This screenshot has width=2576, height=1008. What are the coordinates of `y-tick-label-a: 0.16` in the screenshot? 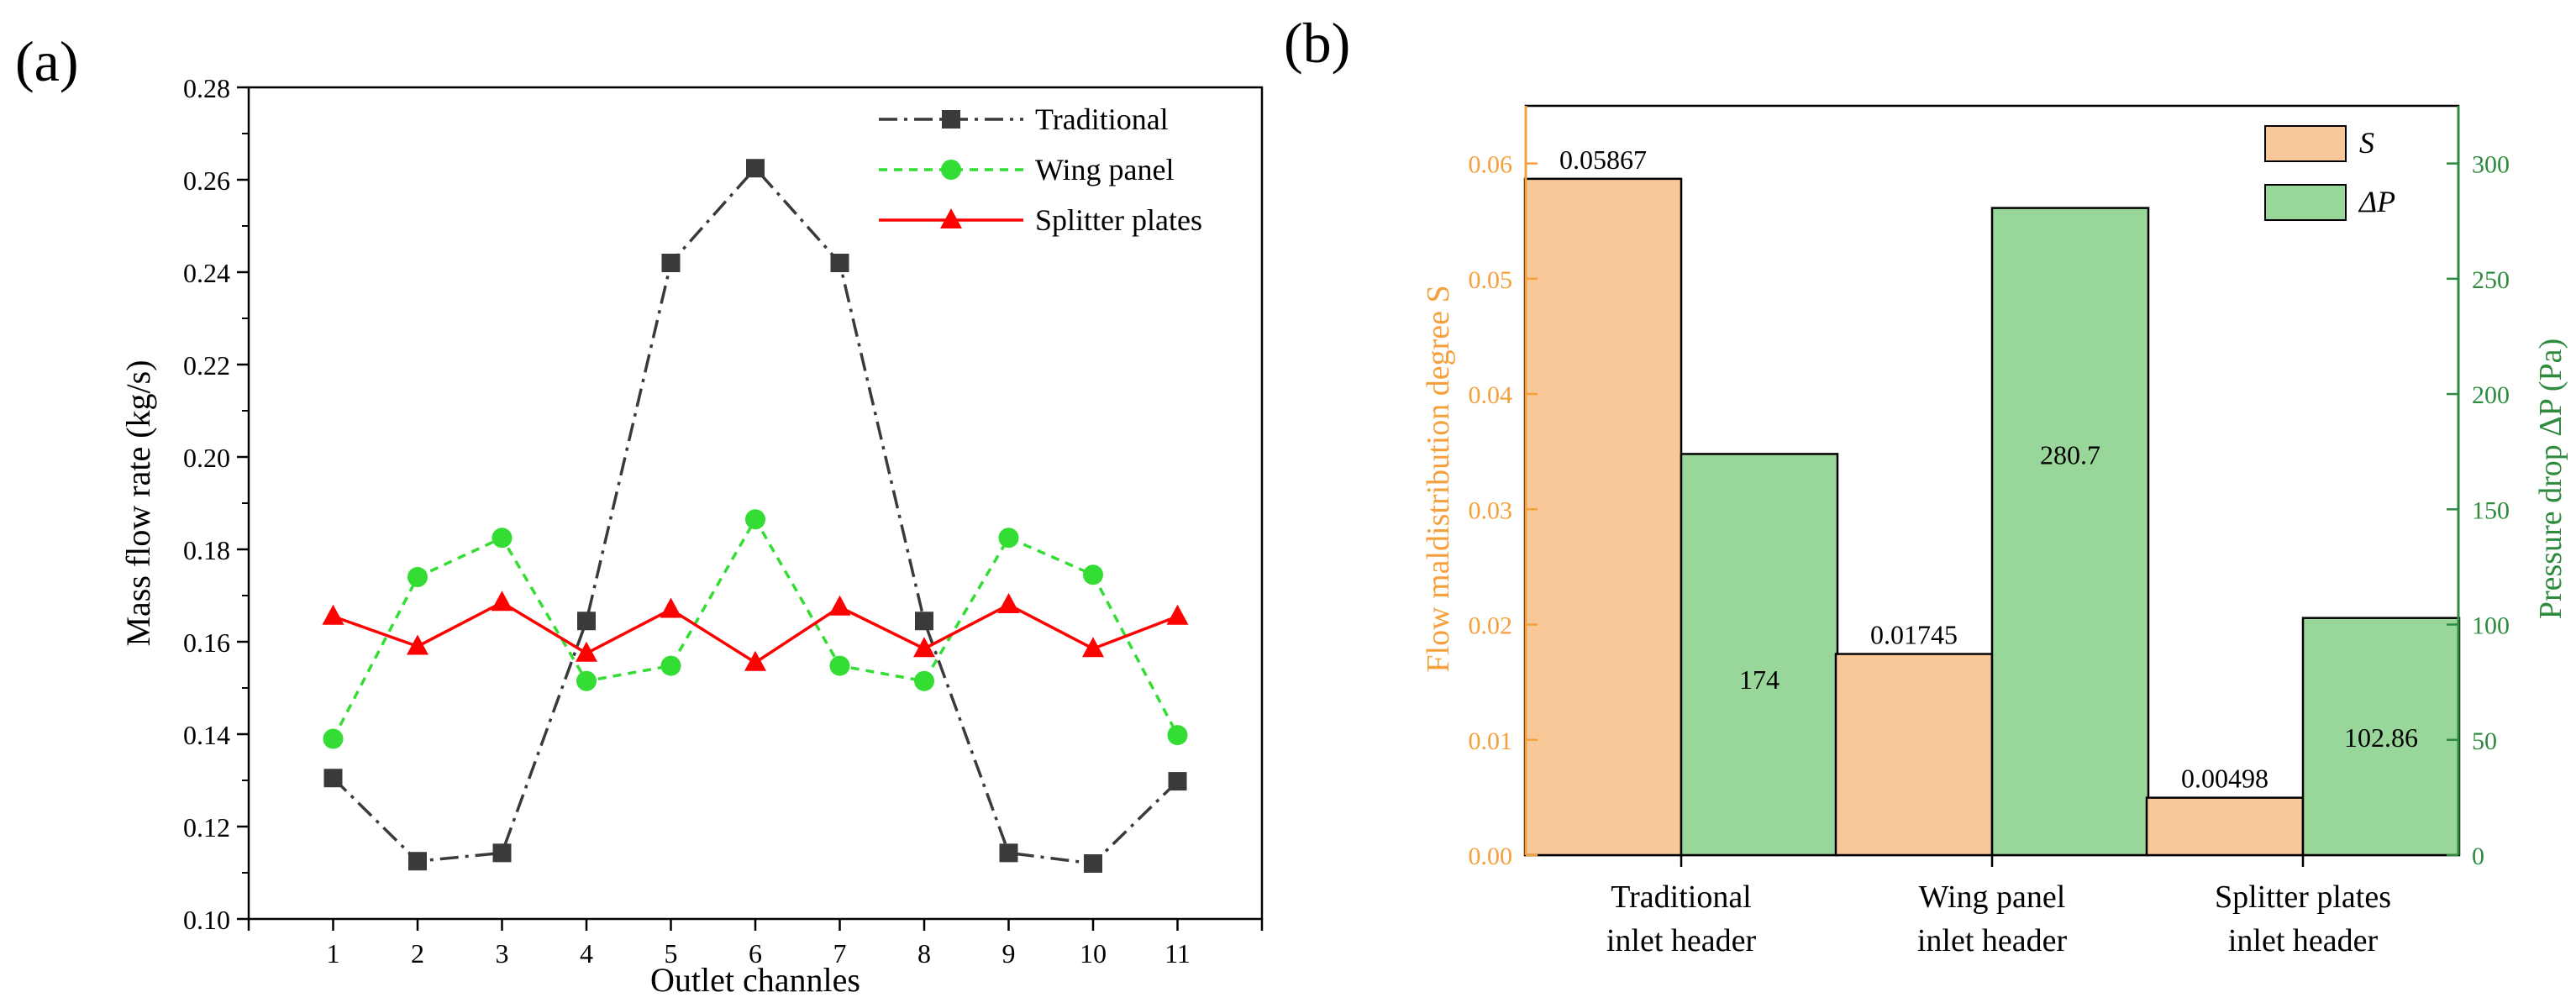 It's located at (206, 642).